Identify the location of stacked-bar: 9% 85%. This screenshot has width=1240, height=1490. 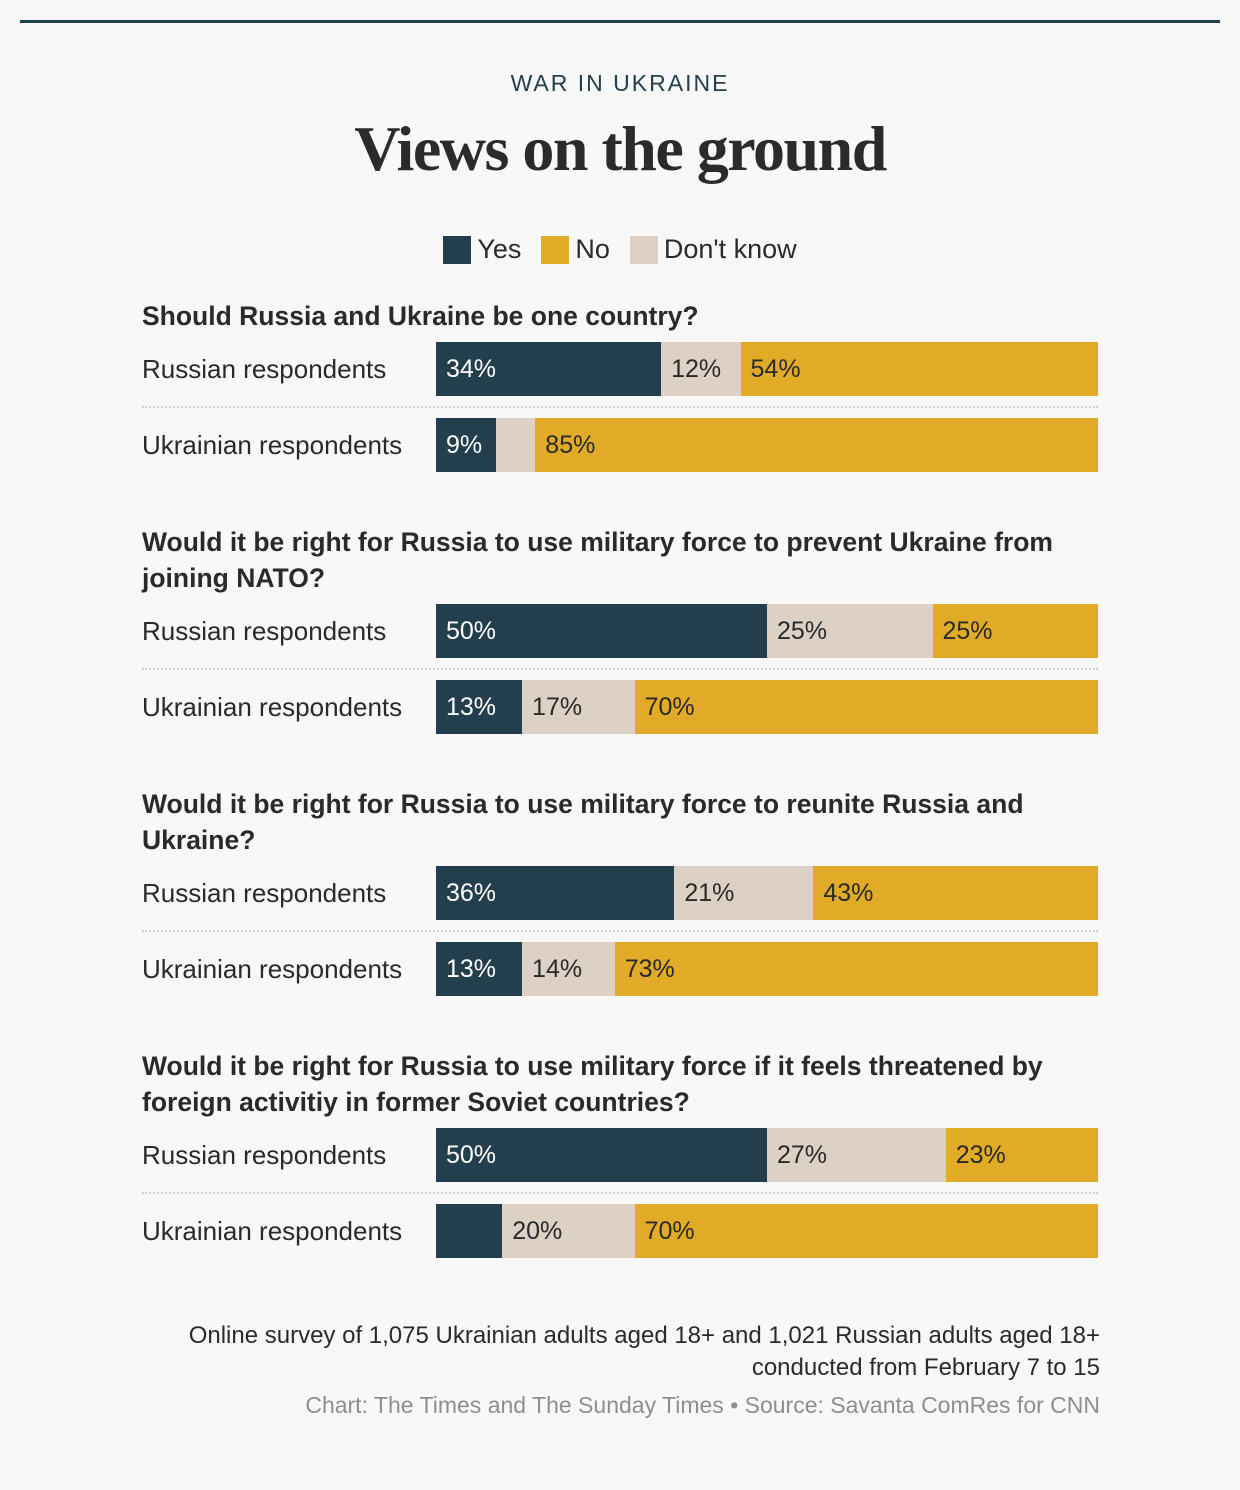
(767, 445).